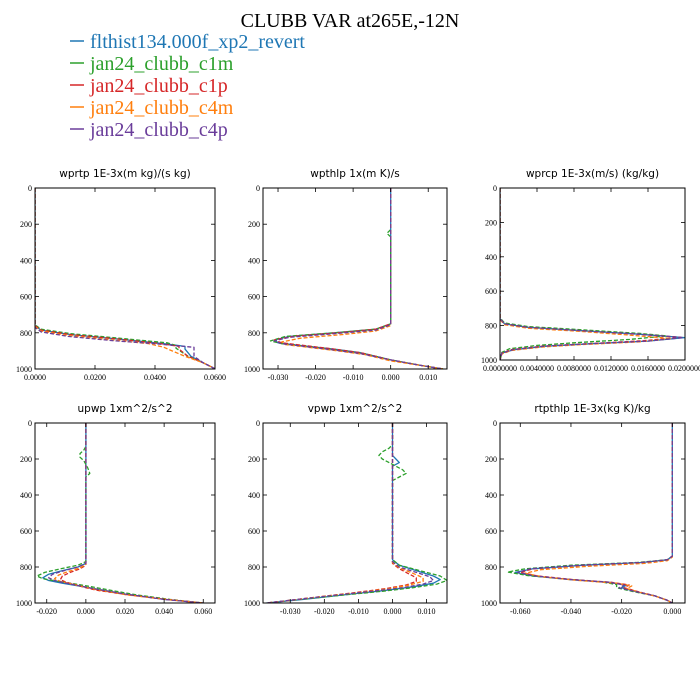 This screenshot has width=700, height=700. I want to click on x-tick-label: 0.0400, so click(155, 377).